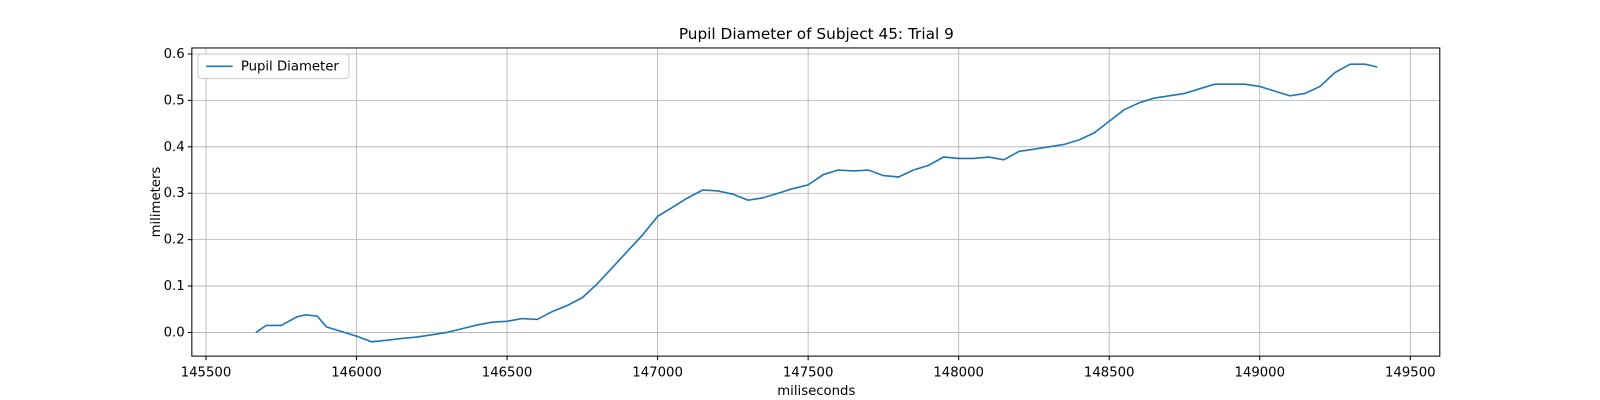  Describe the element at coordinates (174, 286) in the screenshot. I see `y-tick-label: 0.1` at that location.